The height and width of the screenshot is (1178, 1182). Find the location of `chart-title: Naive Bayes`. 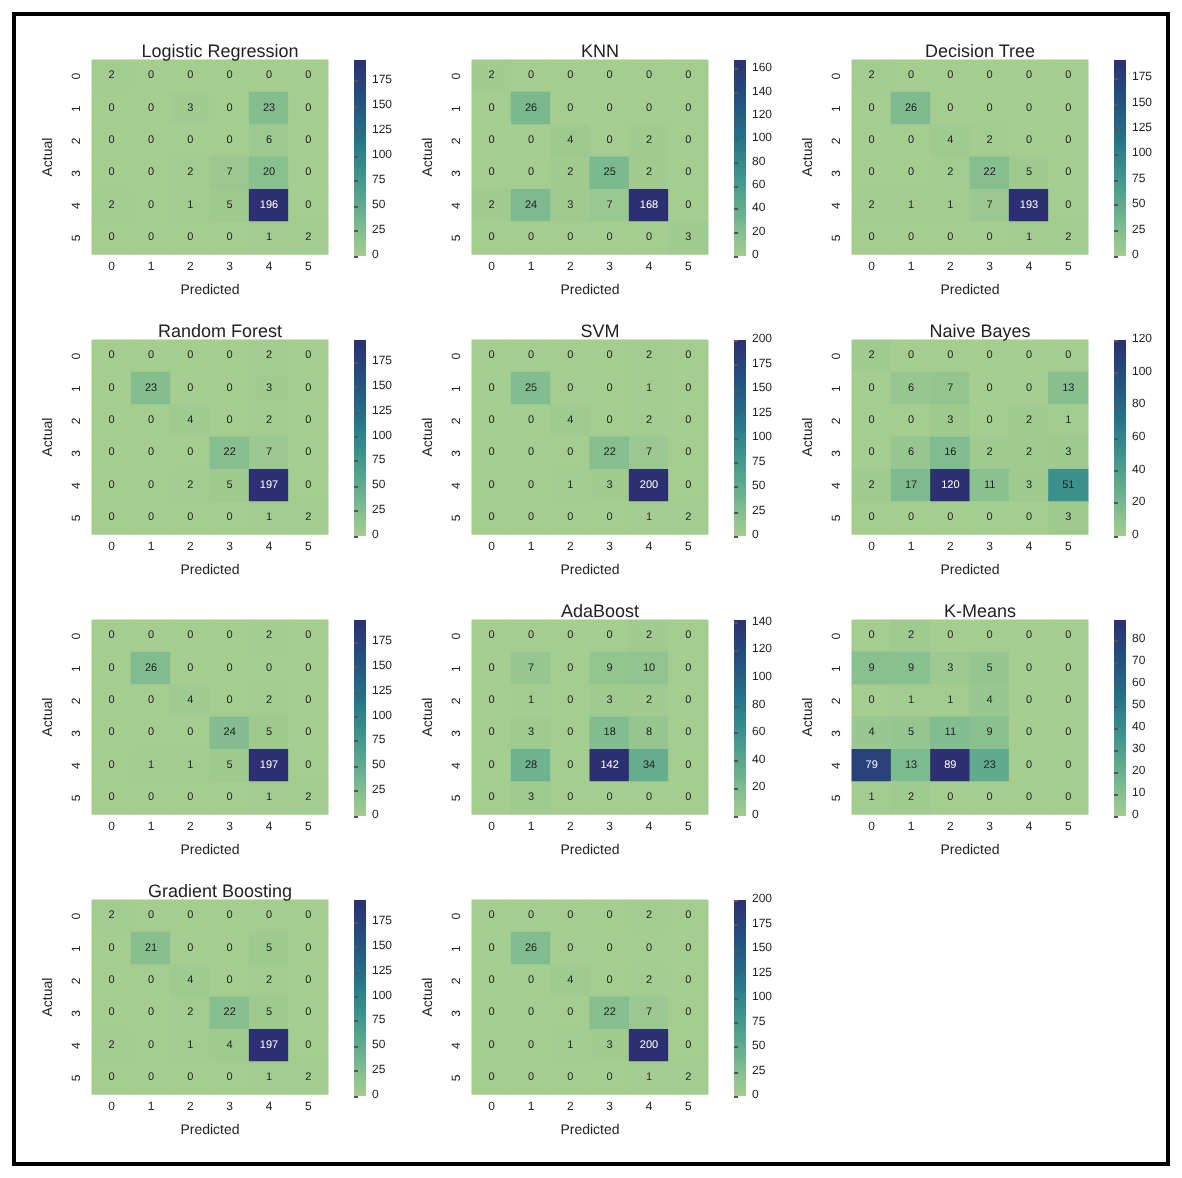

chart-title: Naive Bayes is located at coordinates (980, 331).